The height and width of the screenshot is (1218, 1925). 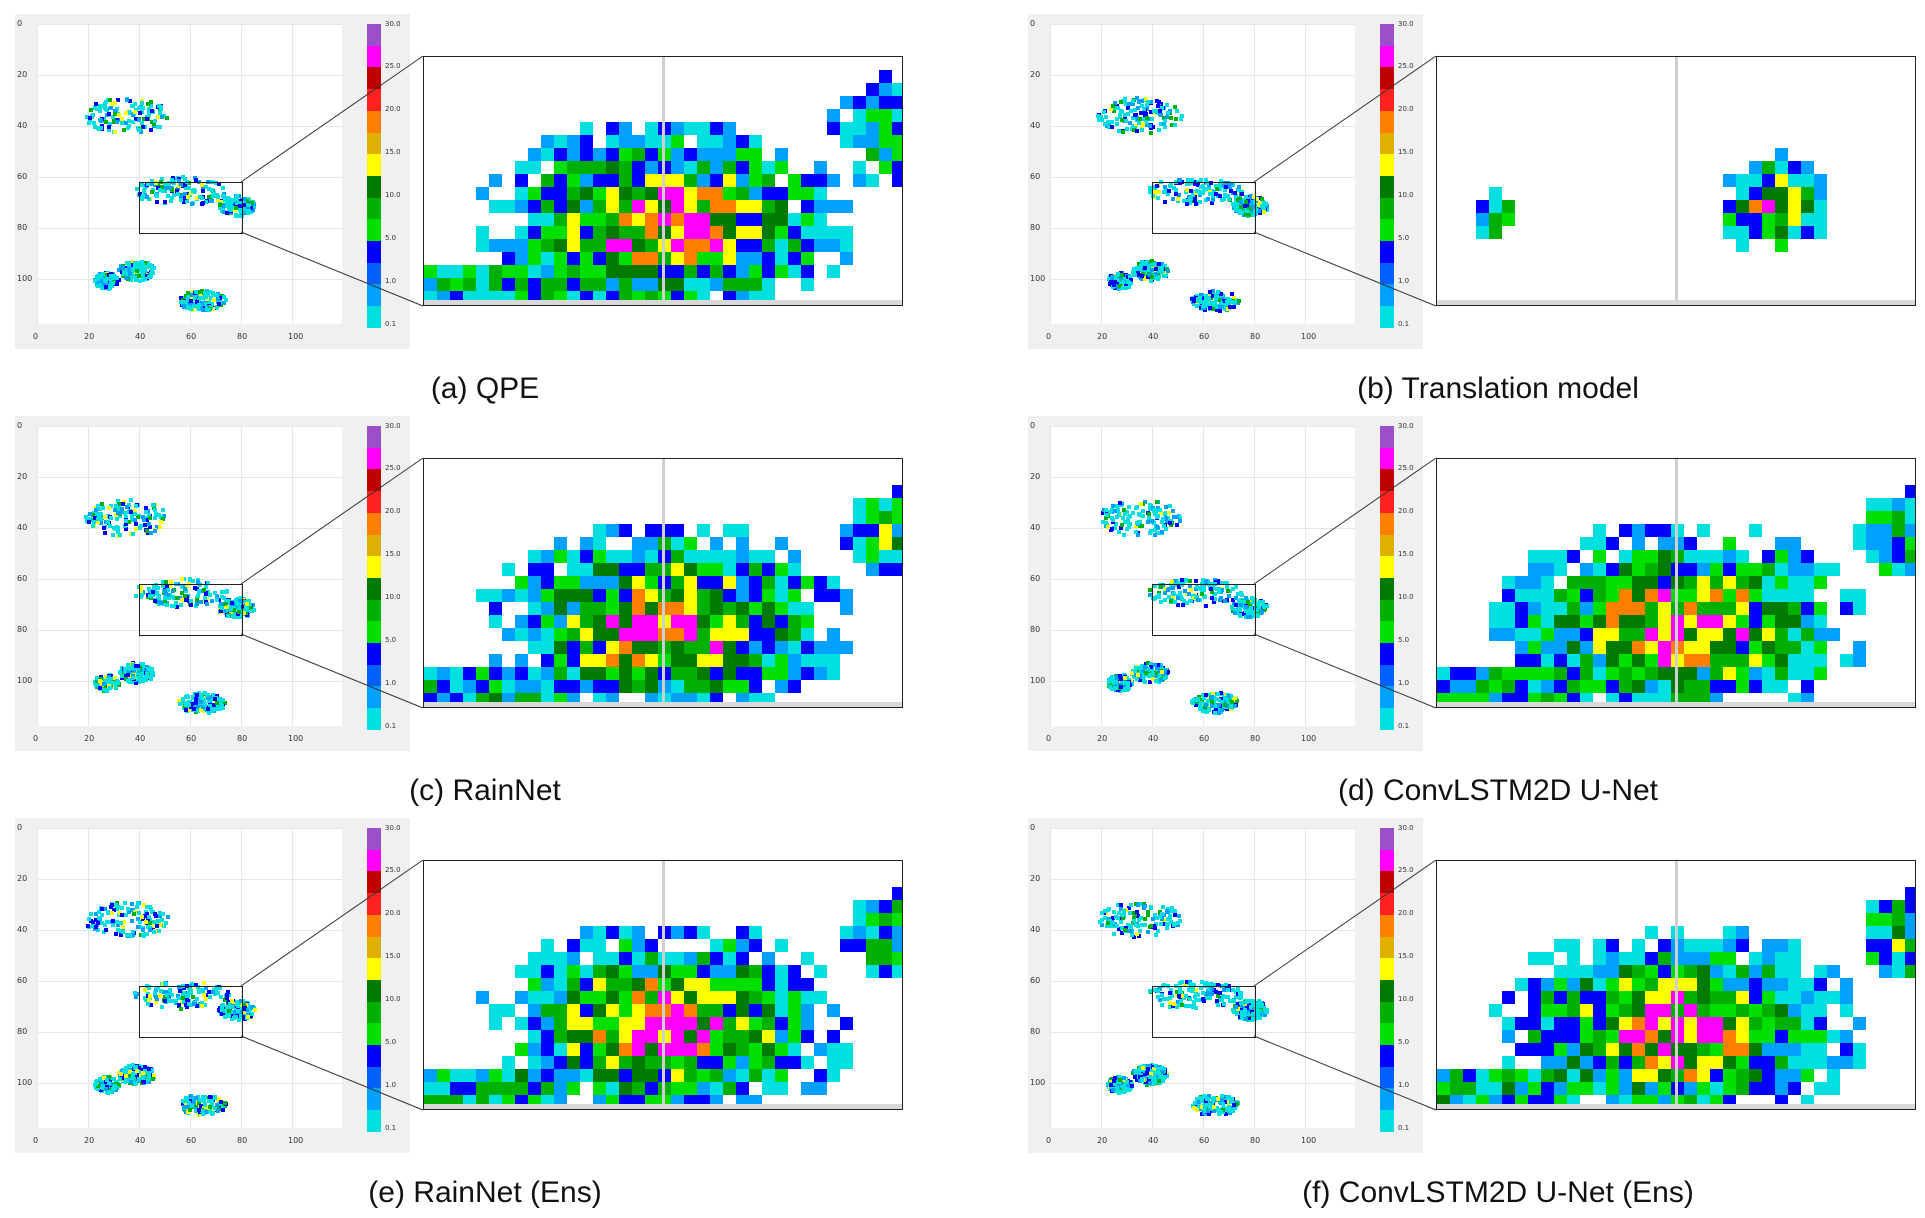 I want to click on colorbar-tick-label: 1.0, so click(x=390, y=683).